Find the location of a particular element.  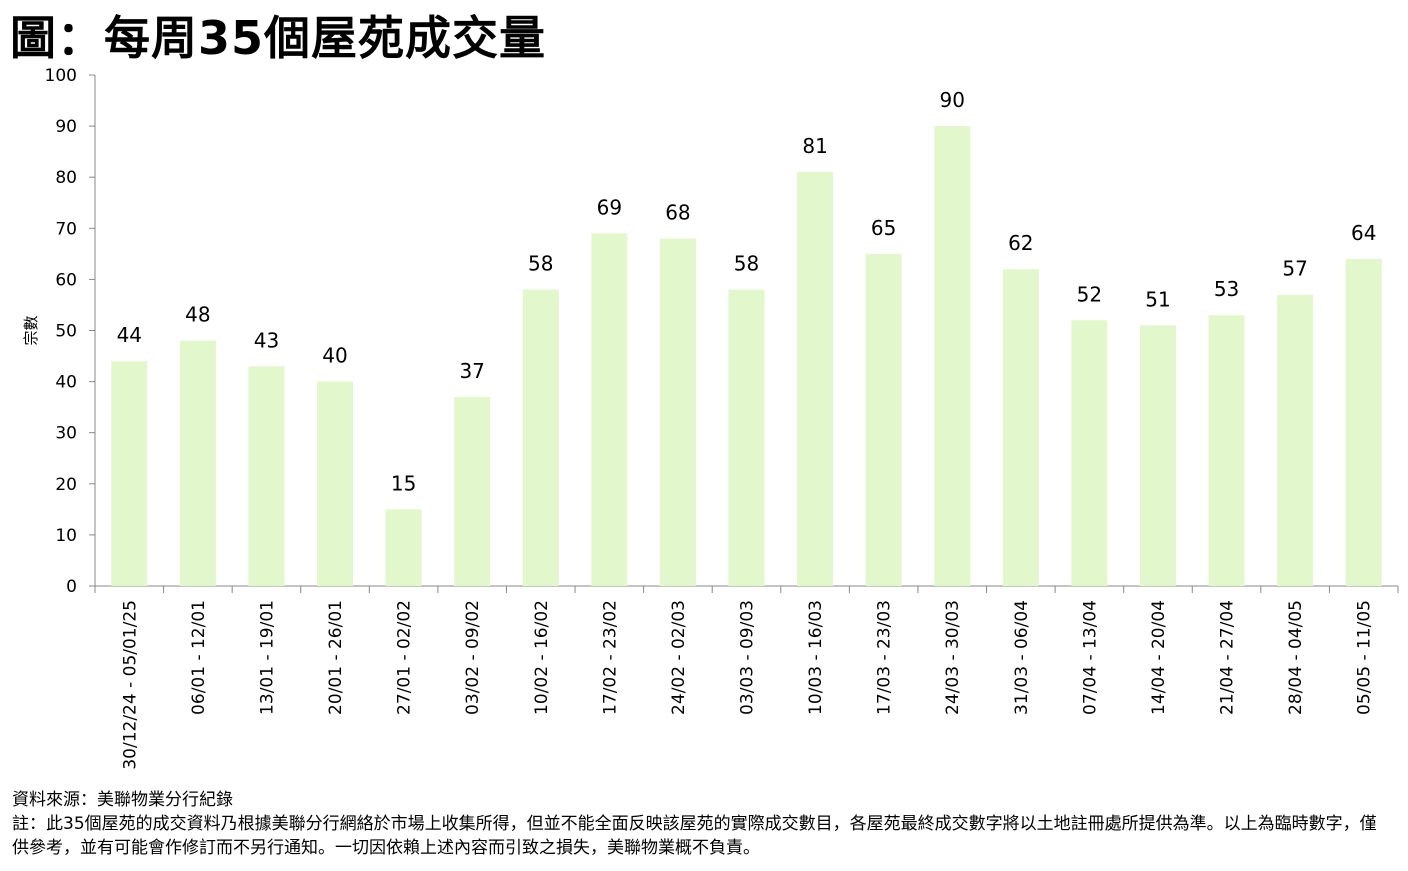

x-tick-label: 28/04 - 04/05 is located at coordinates (1296, 657).